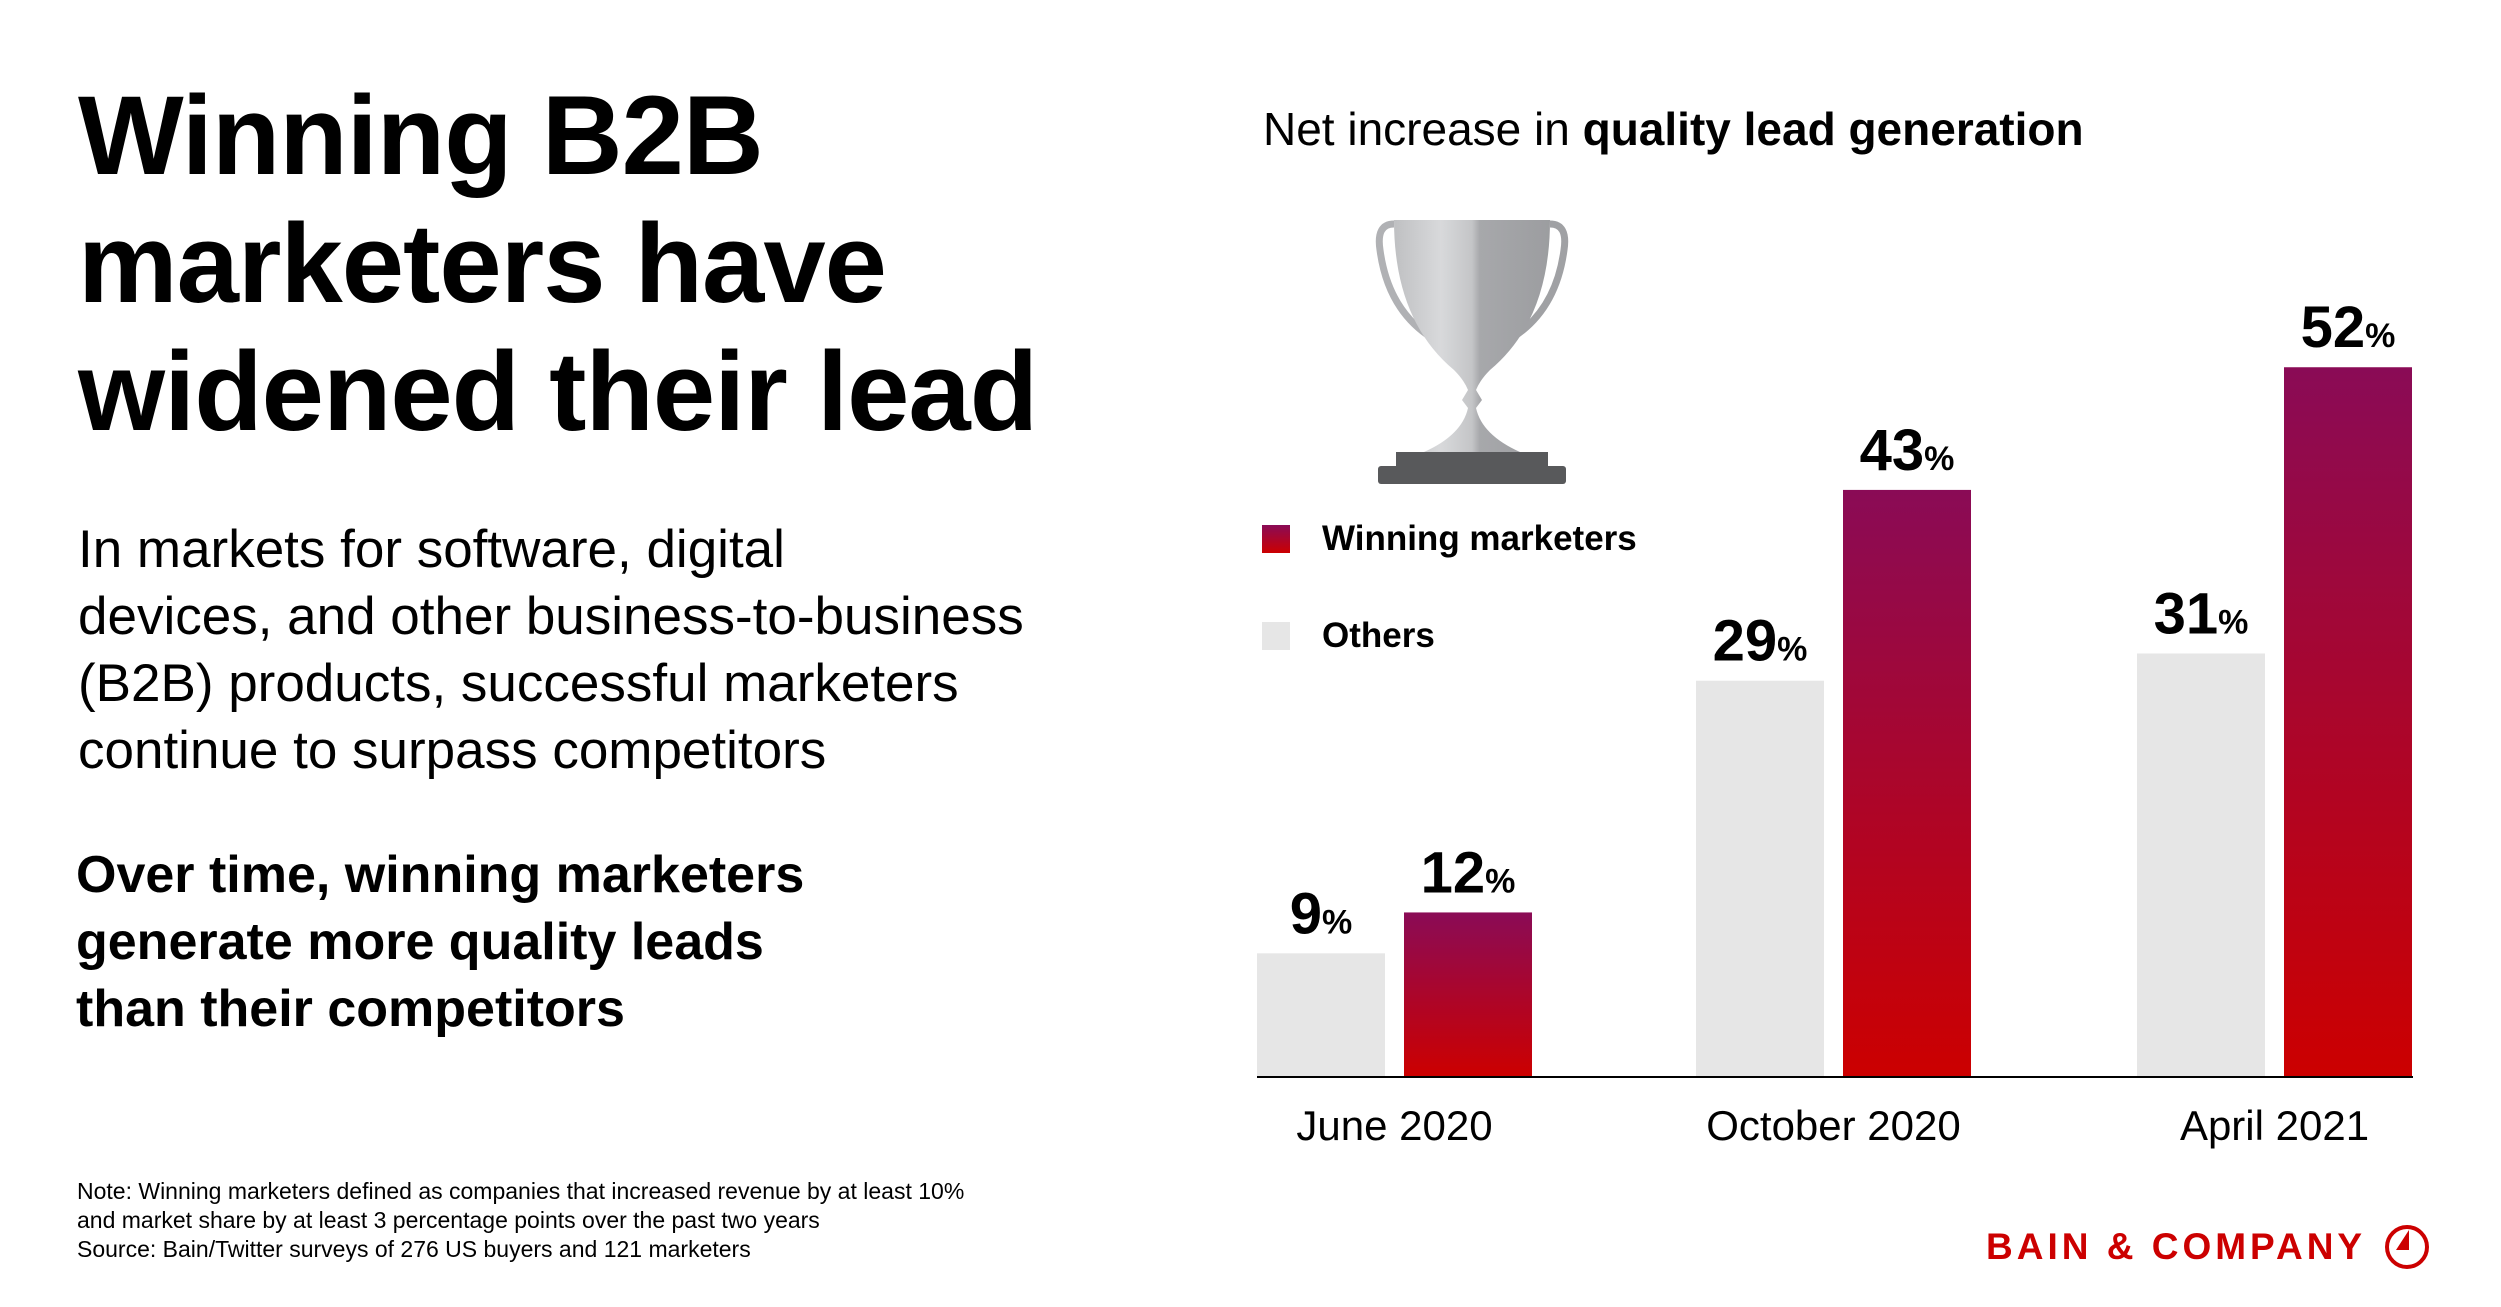  Describe the element at coordinates (421, 135) in the screenshot. I see `headline-line: Winning B2B` at that location.